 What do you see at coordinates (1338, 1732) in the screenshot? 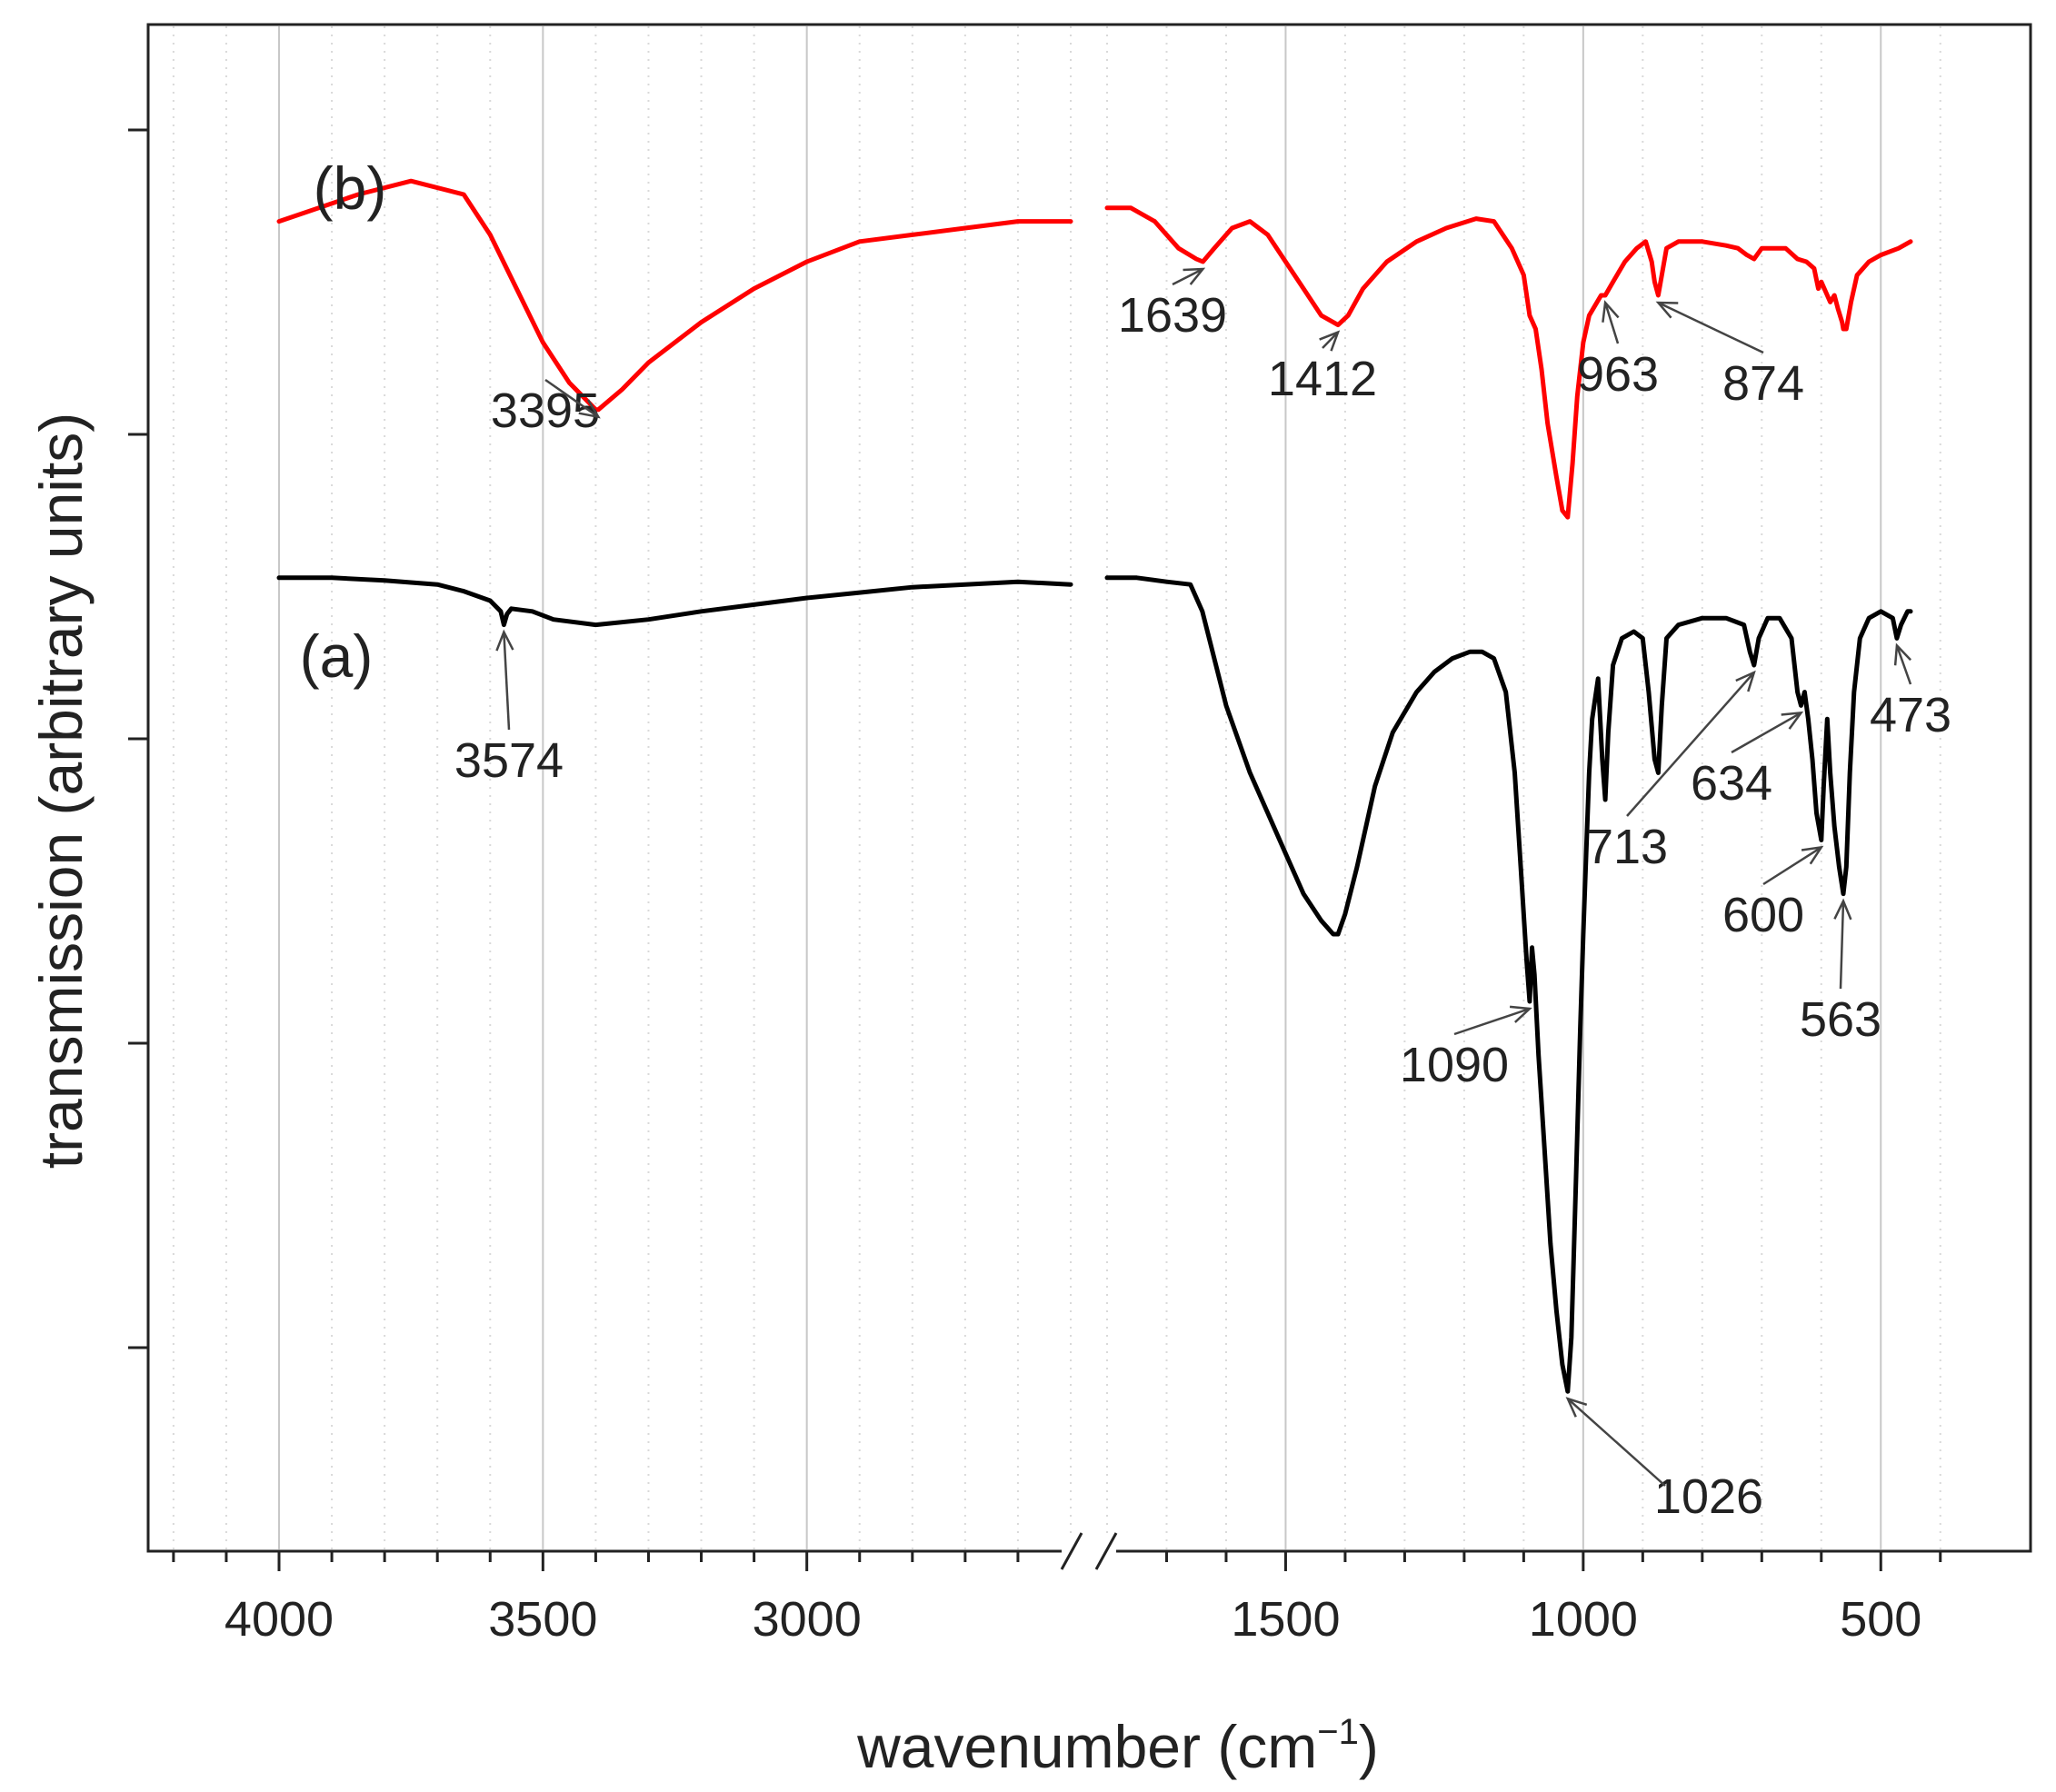
I see `x-axis-title-superscript: −1` at bounding box center [1338, 1732].